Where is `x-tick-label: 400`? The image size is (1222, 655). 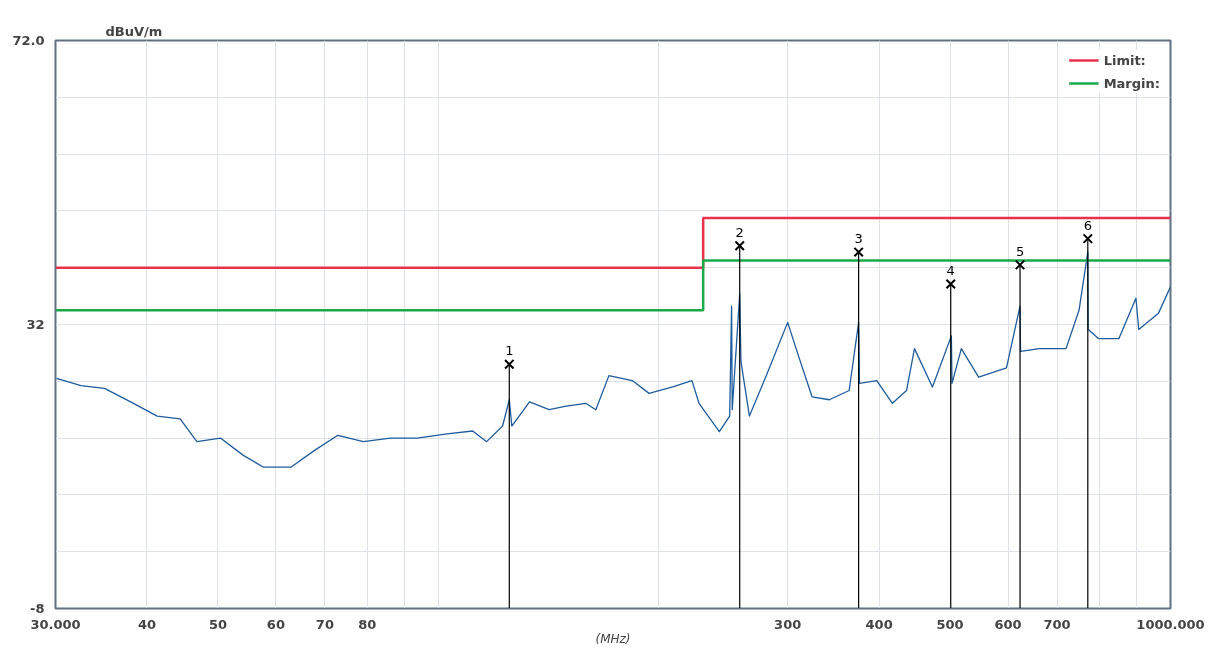 x-tick-label: 400 is located at coordinates (879, 624).